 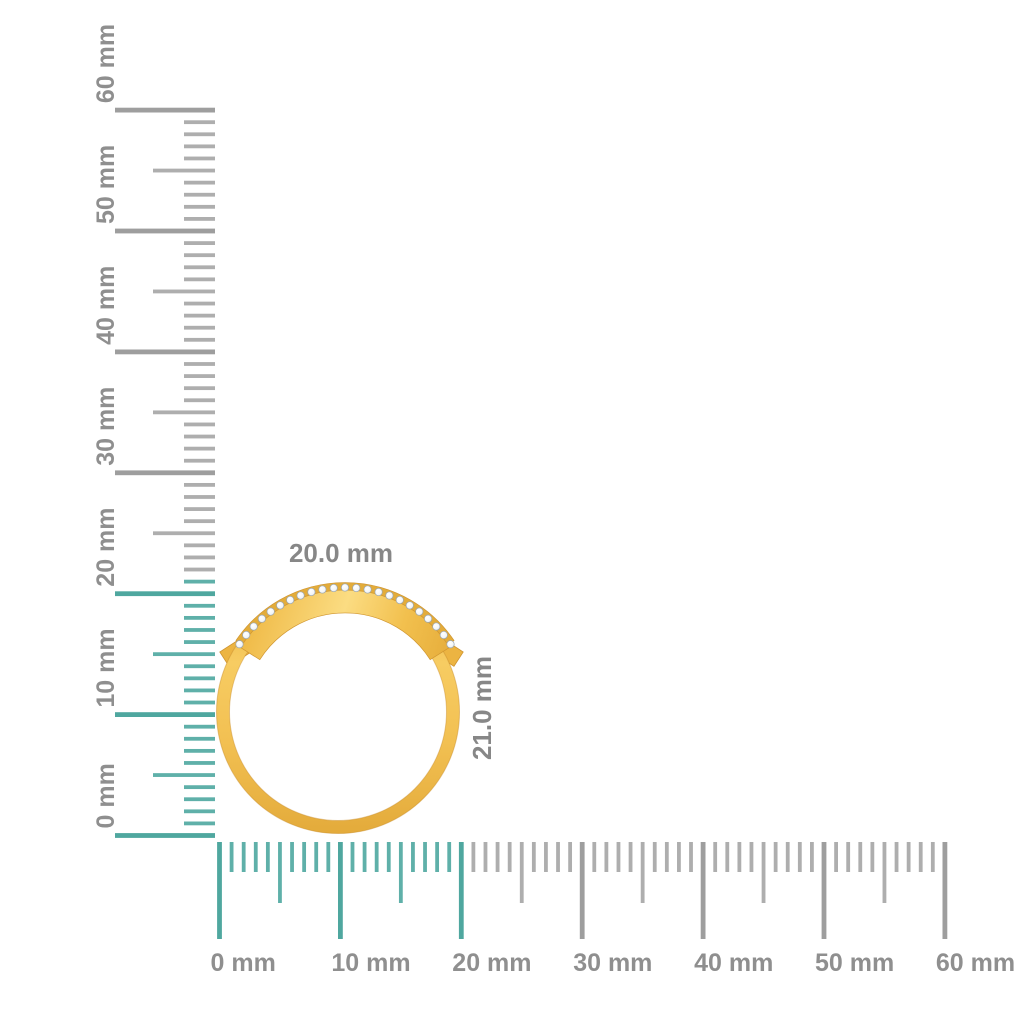 I want to click on ruler-label: 10 mm, so click(x=106, y=667).